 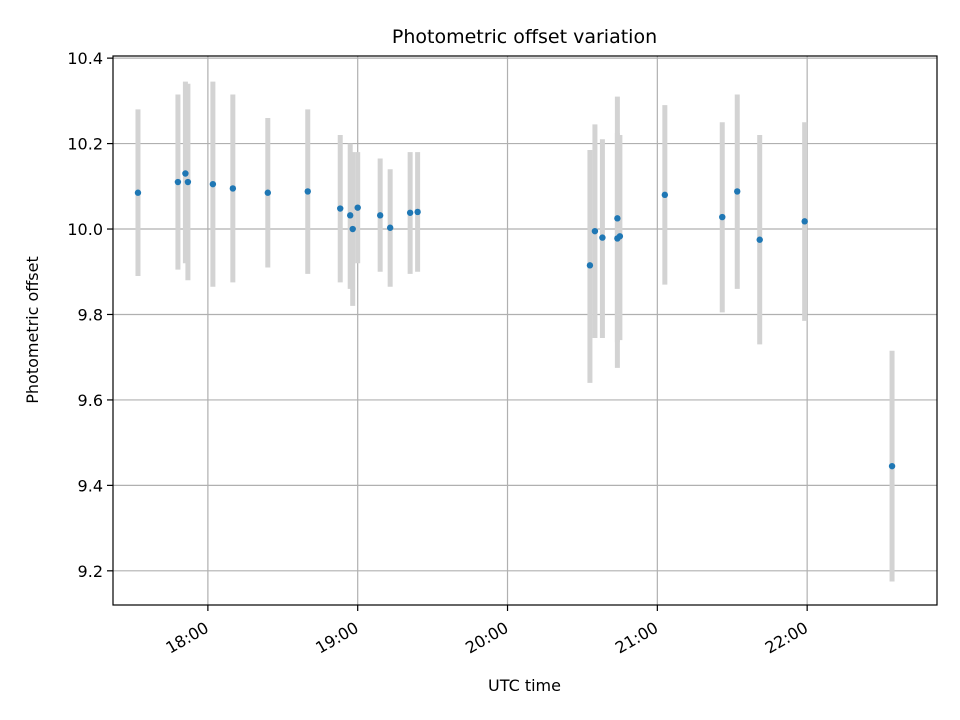 I want to click on y-tick-label: 10.0, so click(x=85, y=229).